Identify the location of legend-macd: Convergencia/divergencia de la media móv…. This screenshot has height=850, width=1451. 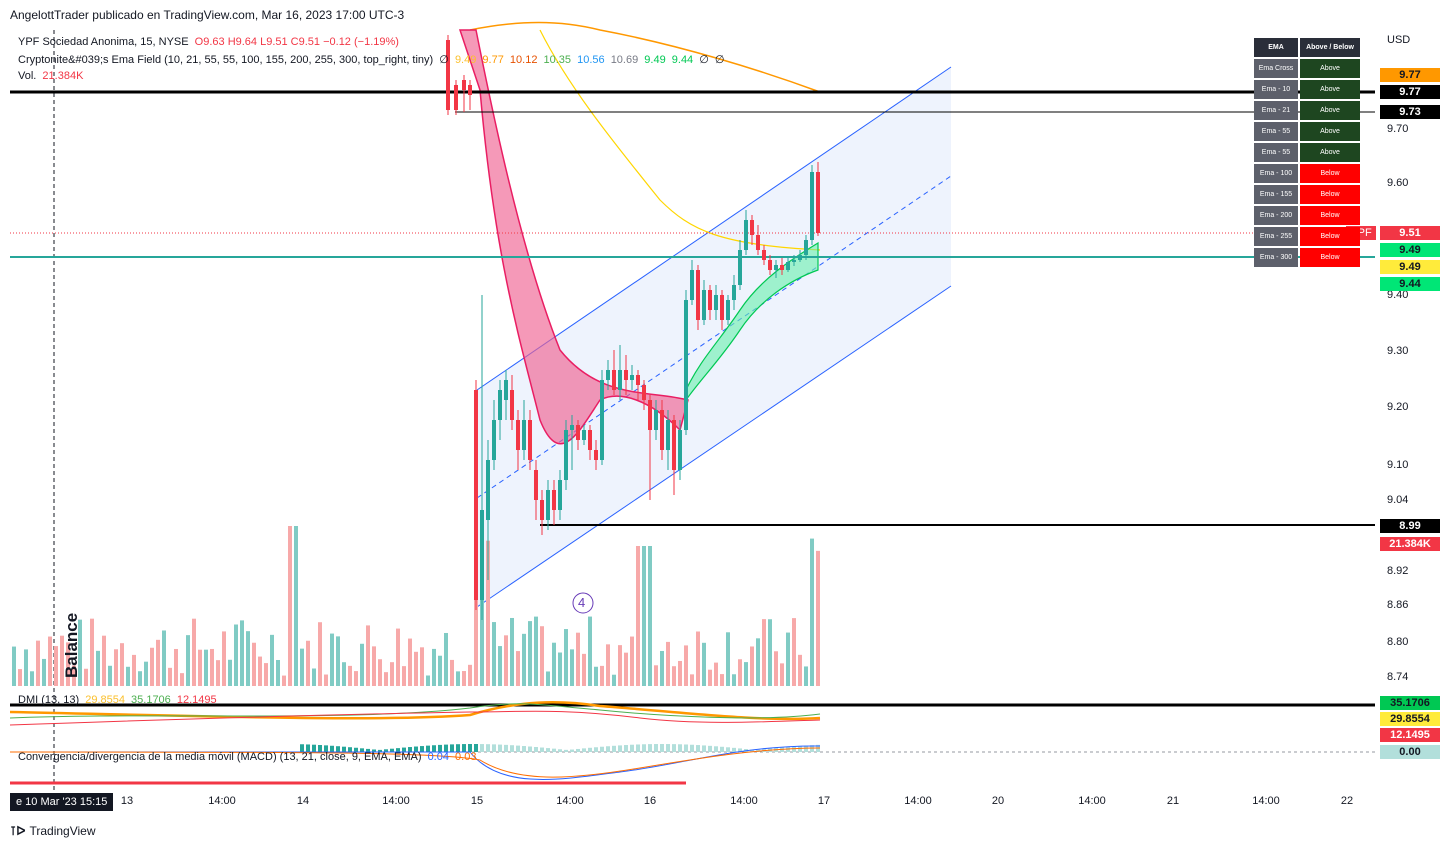
(220, 757).